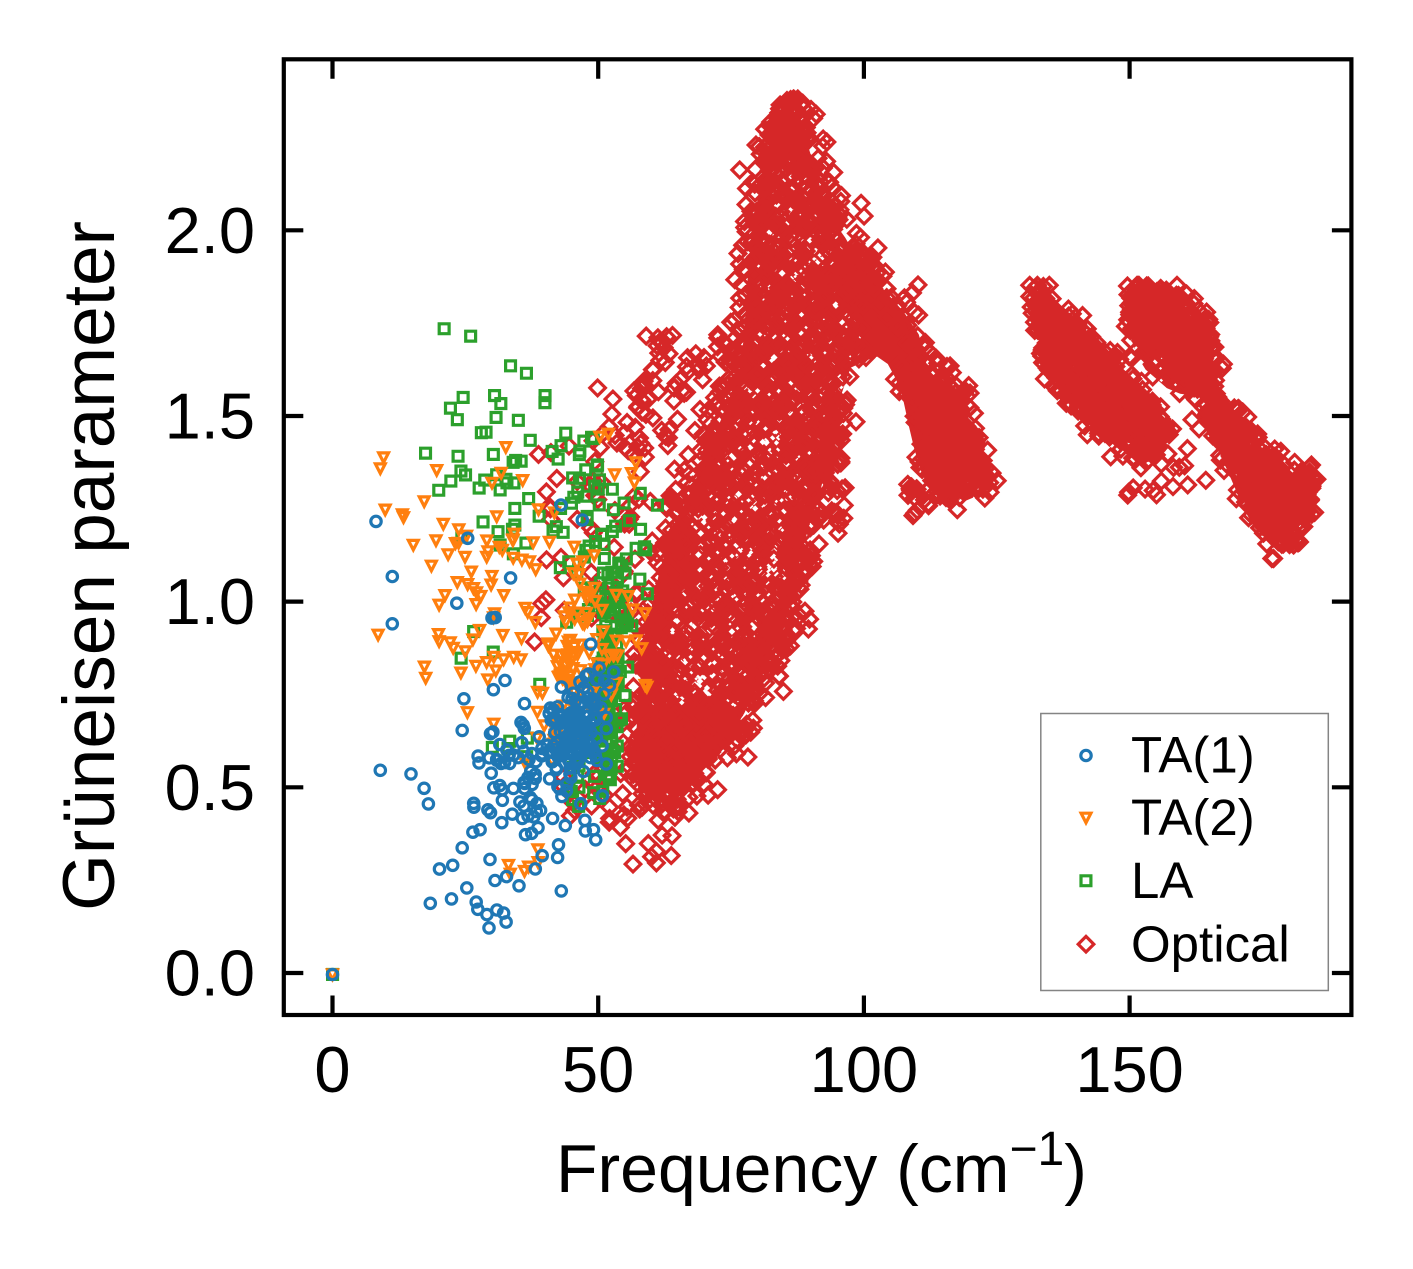 The width and height of the screenshot is (1413, 1269). Describe the element at coordinates (1129, 1069) in the screenshot. I see `svg-text: 150` at that location.